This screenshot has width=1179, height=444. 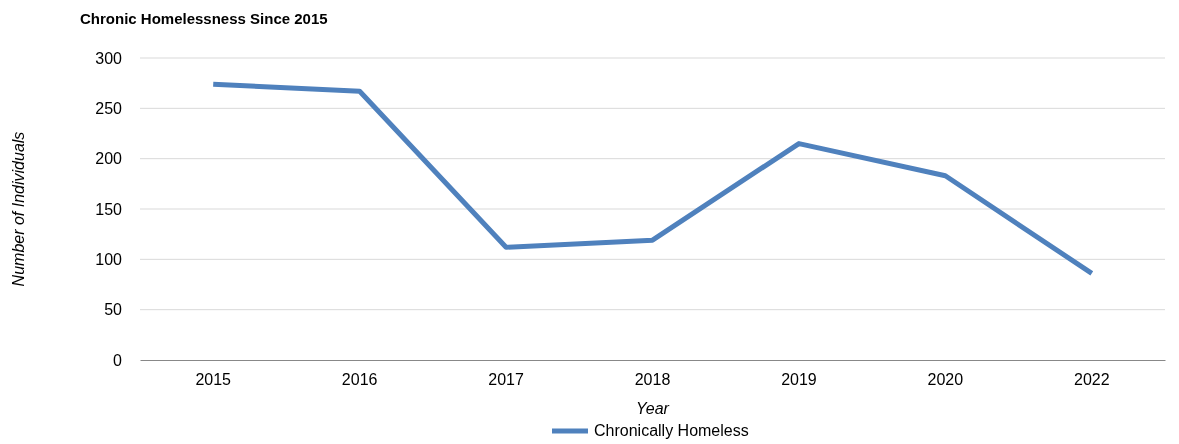 I want to click on y-tick-label: 150, so click(x=109, y=209).